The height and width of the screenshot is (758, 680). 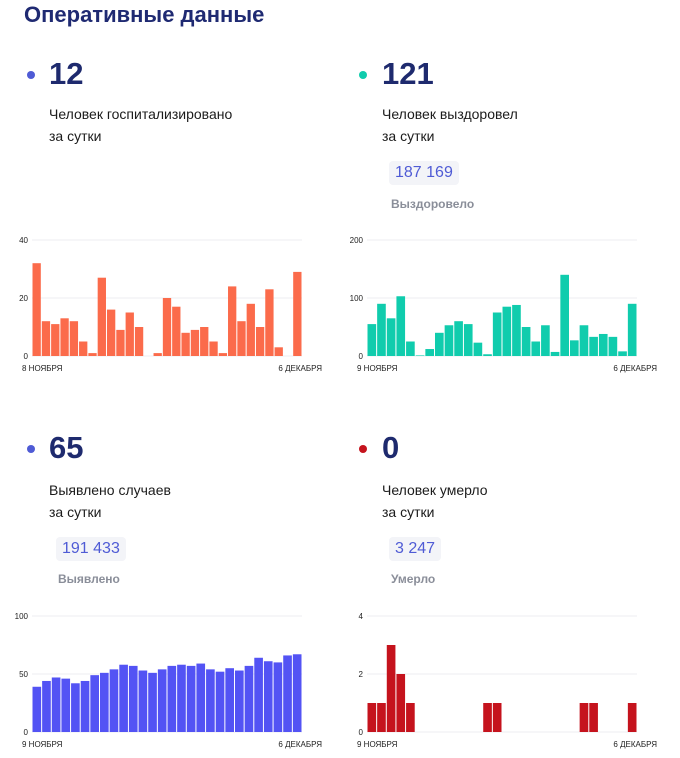 I want to click on hospitalized-dot, so click(x=31, y=75).